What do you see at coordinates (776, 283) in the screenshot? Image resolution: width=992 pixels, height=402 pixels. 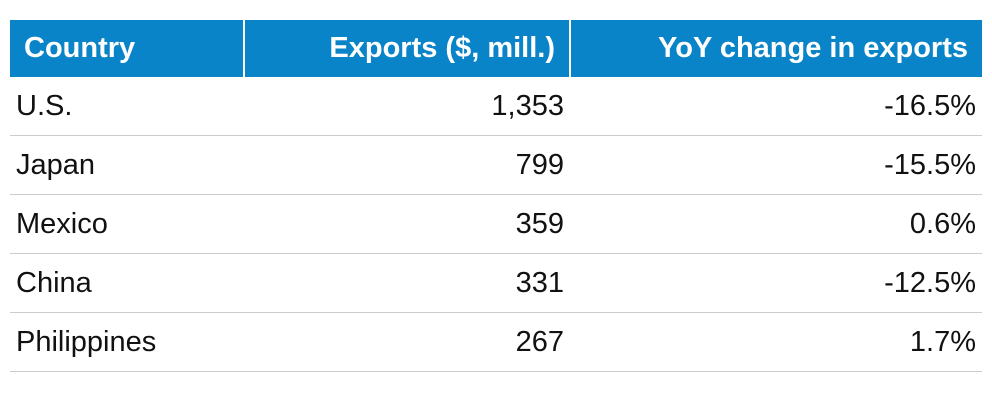 I see `table-cell: -12.5%` at bounding box center [776, 283].